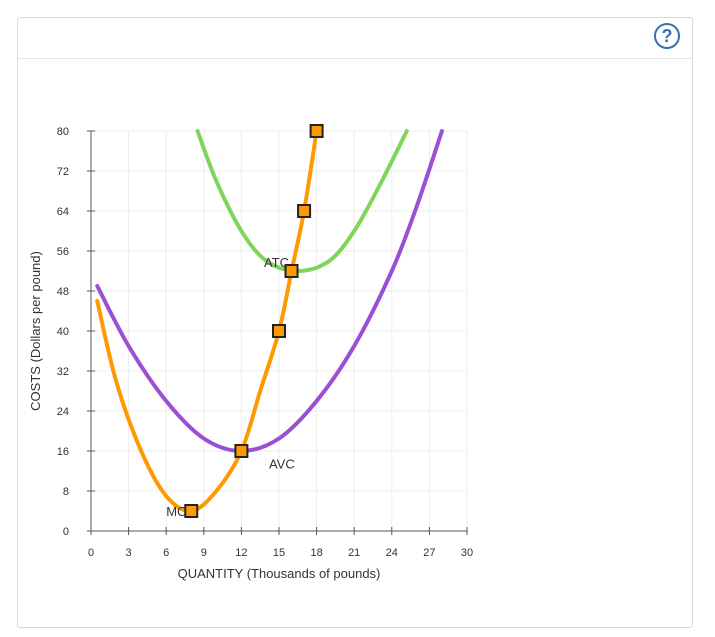 The height and width of the screenshot is (637, 715). I want to click on x-tick-label: 21, so click(354, 553).